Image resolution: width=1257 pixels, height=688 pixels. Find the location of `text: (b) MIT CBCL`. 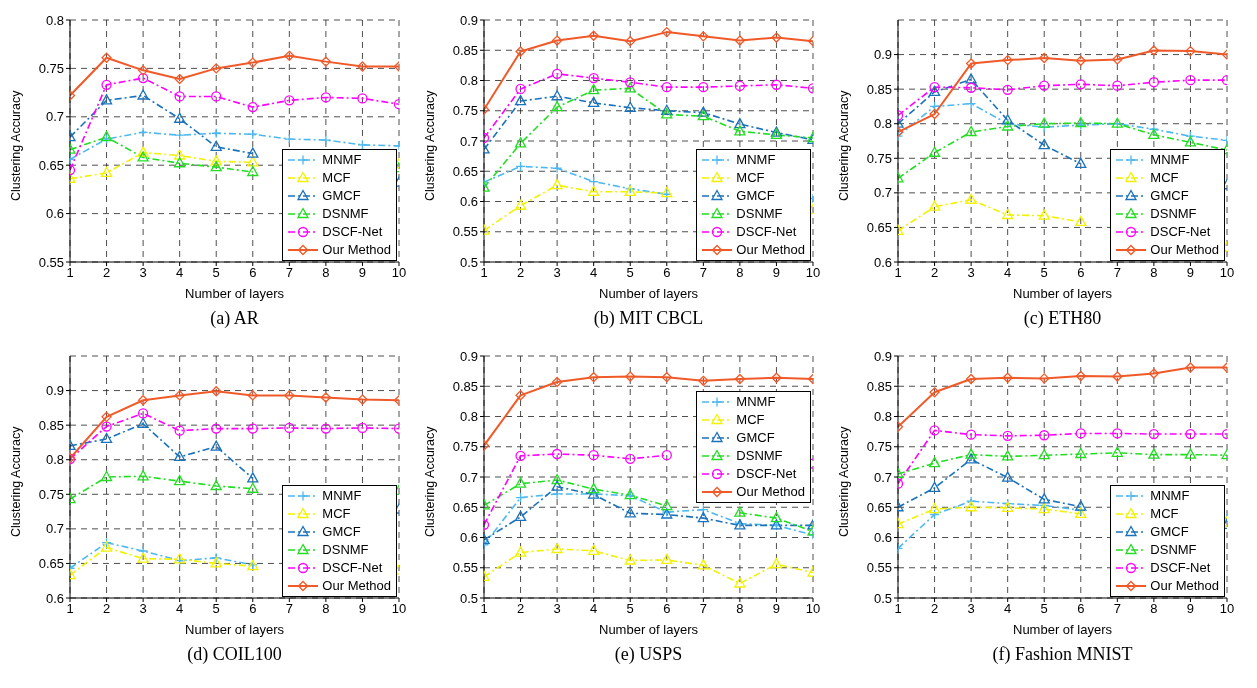

text: (b) MIT CBCL is located at coordinates (648, 318).